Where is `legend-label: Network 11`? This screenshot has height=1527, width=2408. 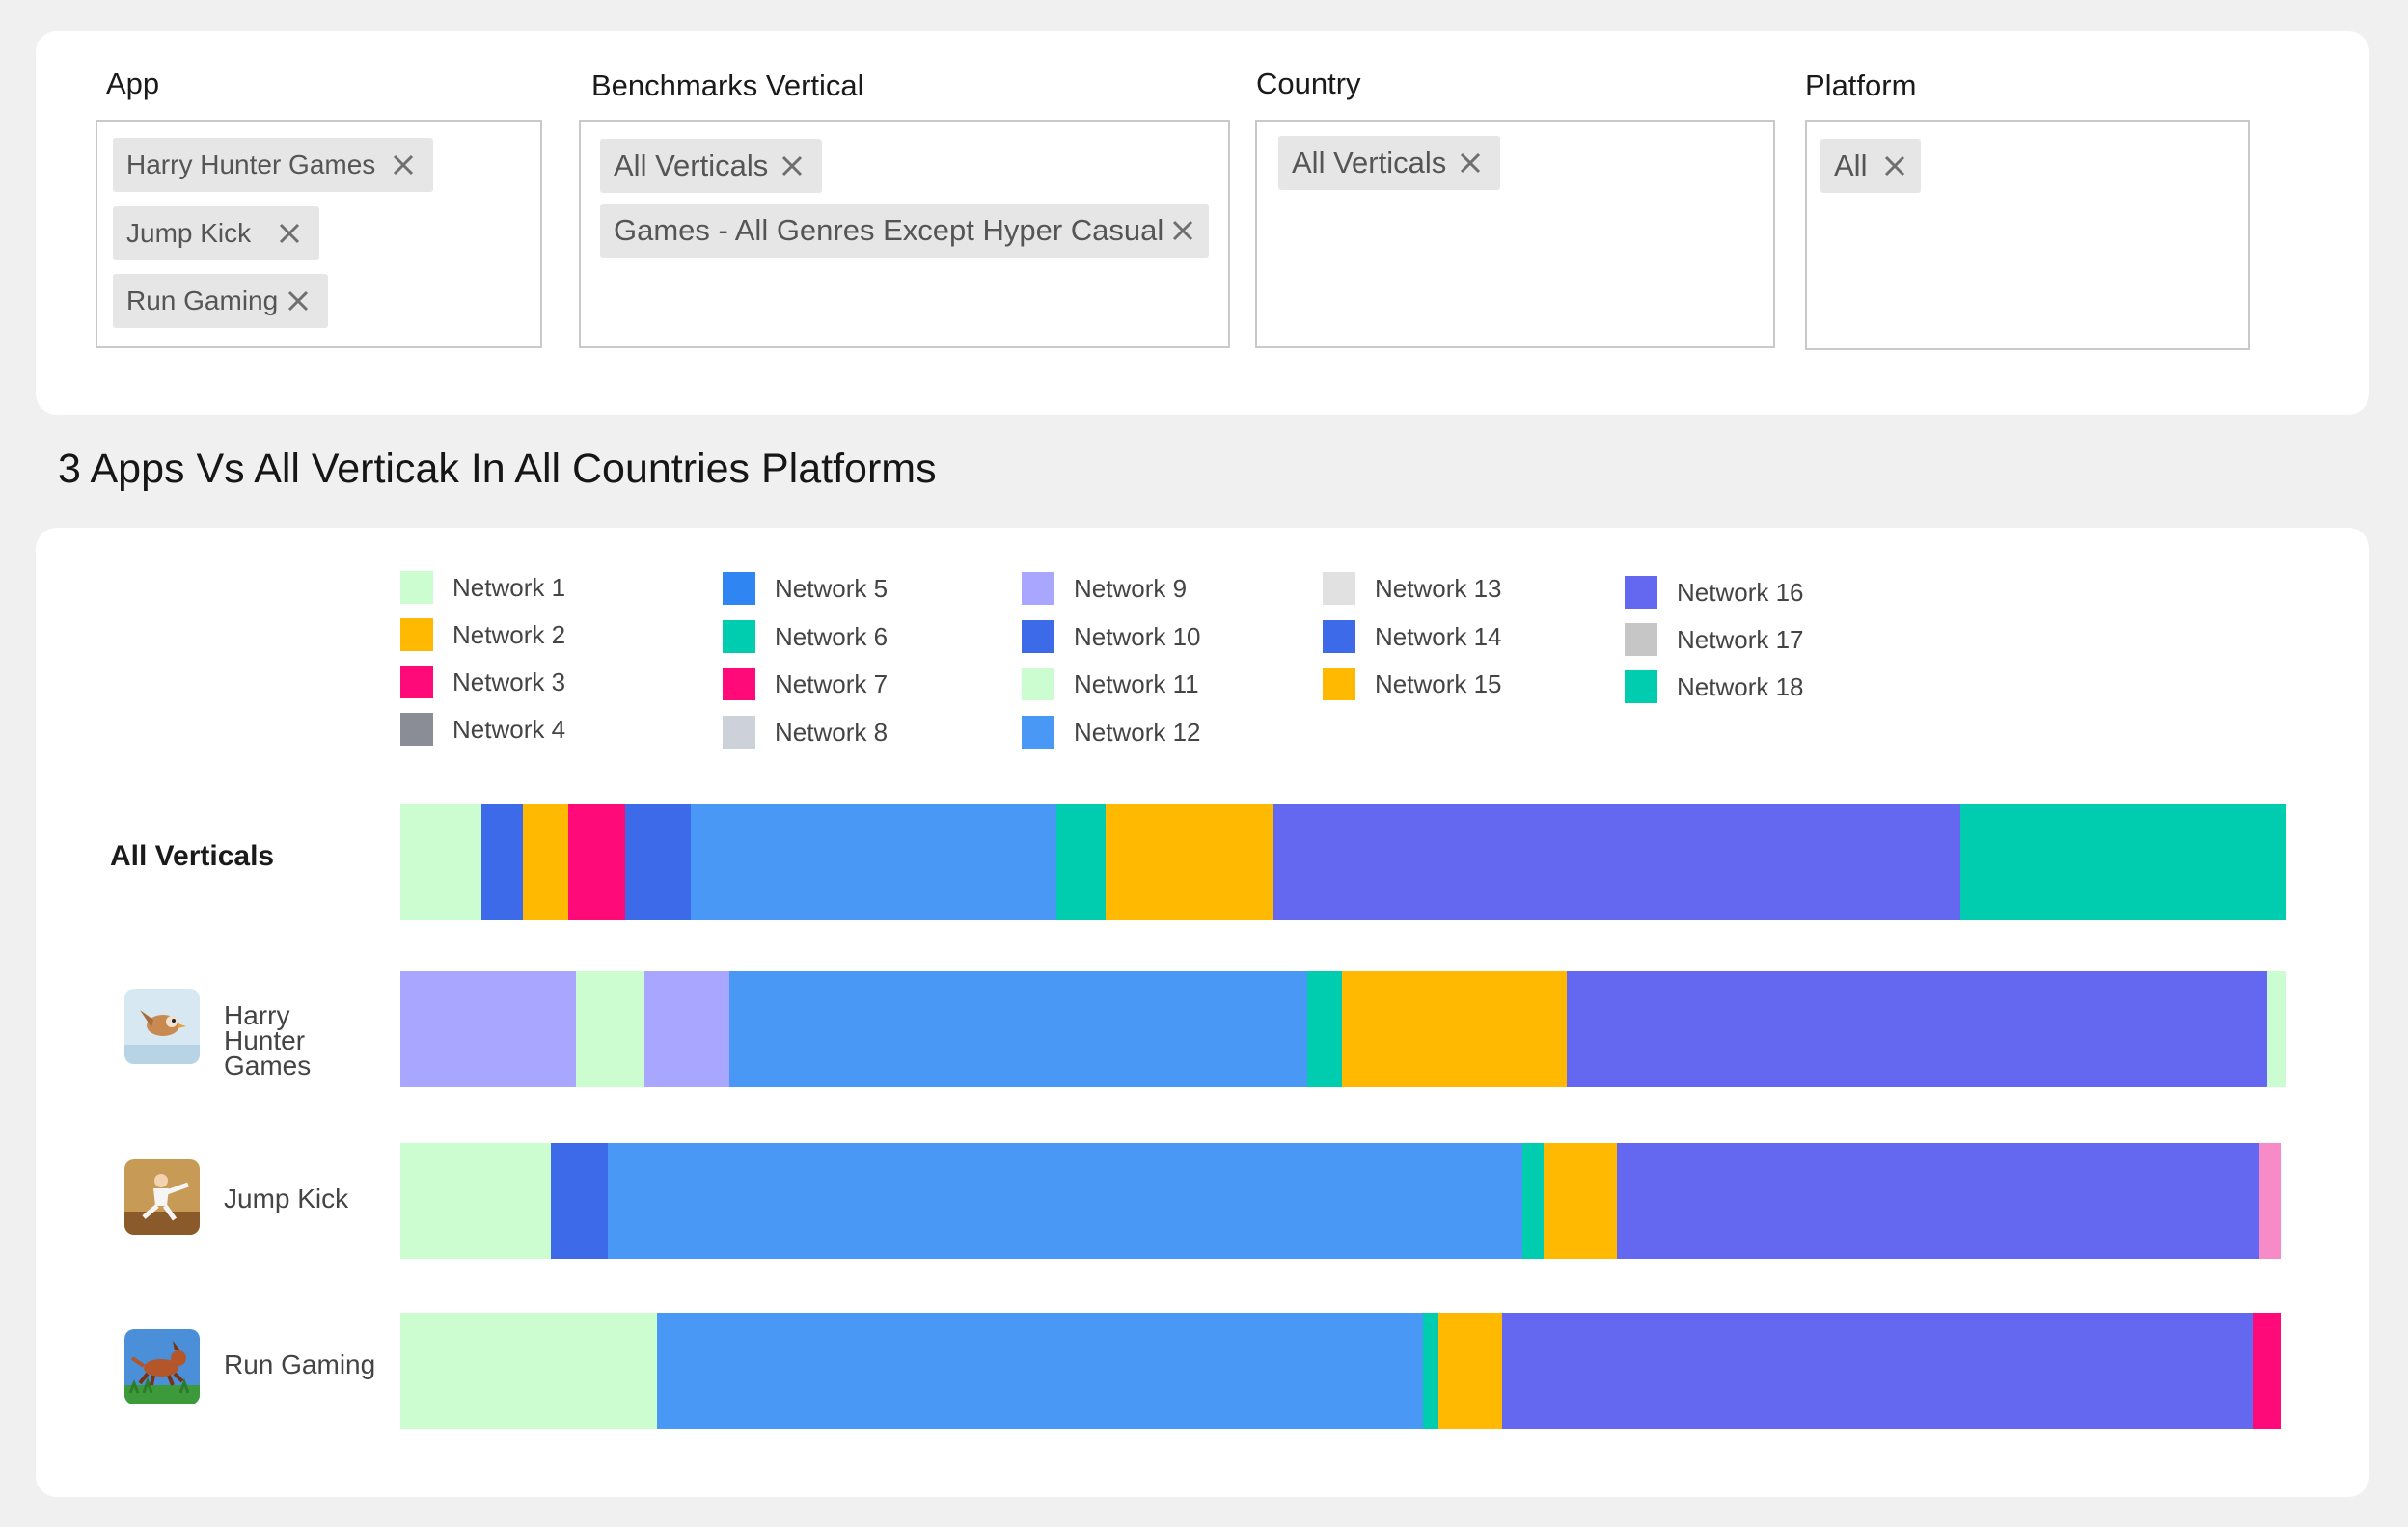
legend-label: Network 11 is located at coordinates (1136, 683).